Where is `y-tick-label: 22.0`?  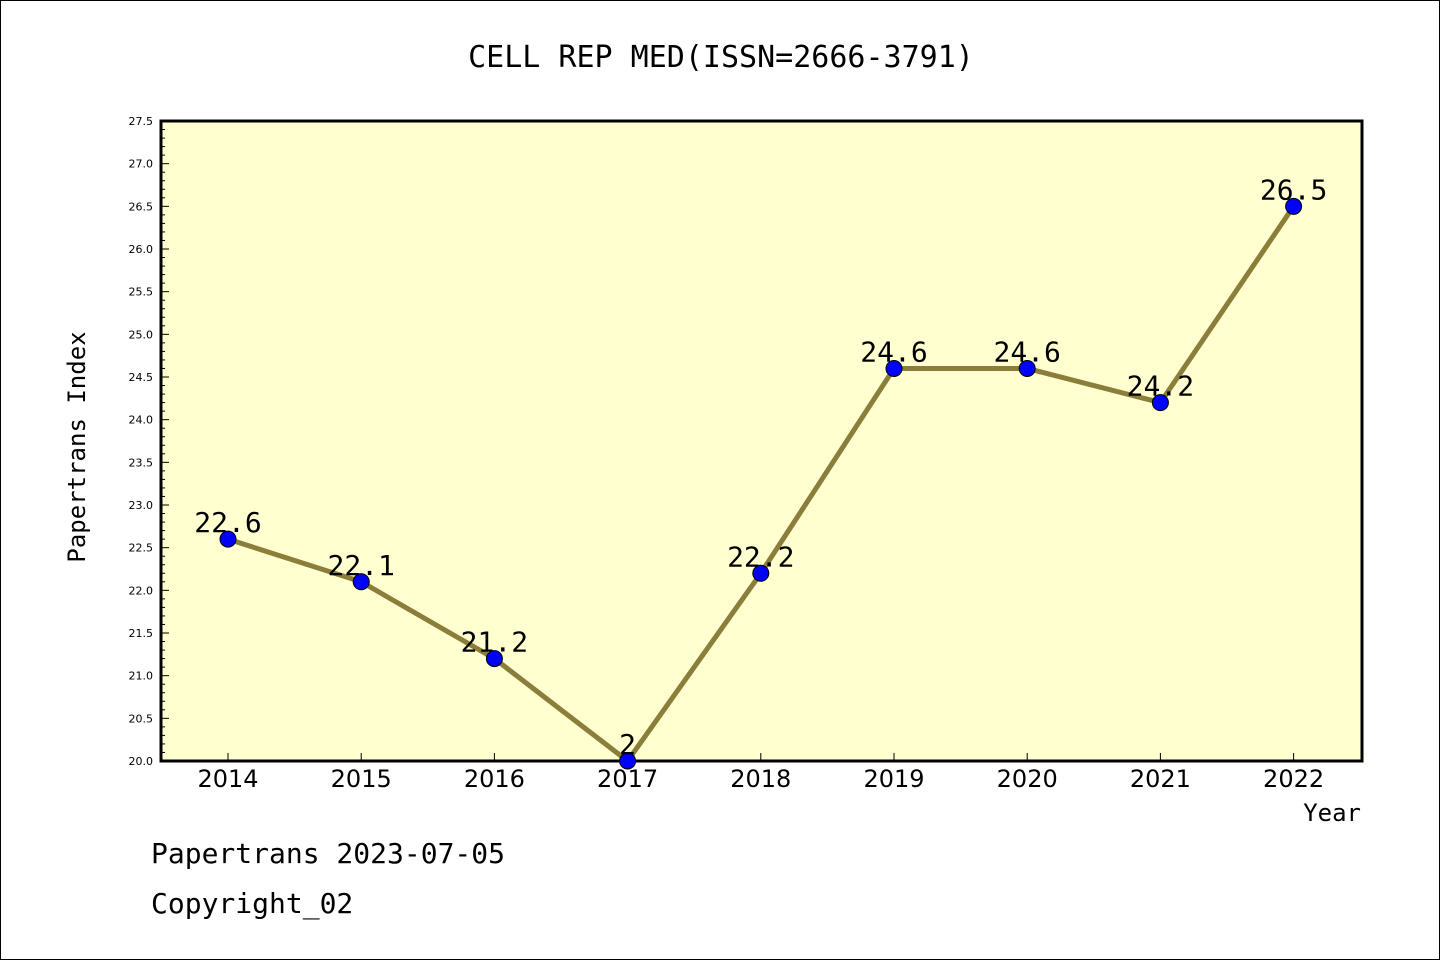
y-tick-label: 22.0 is located at coordinates (141, 590).